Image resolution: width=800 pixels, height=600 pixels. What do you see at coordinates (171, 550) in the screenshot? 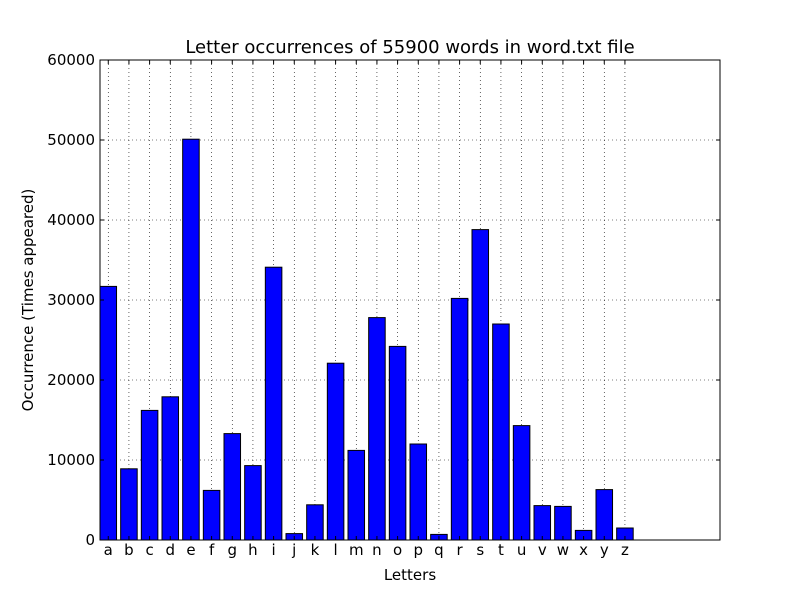
I see `x-tick-label-d: d` at bounding box center [171, 550].